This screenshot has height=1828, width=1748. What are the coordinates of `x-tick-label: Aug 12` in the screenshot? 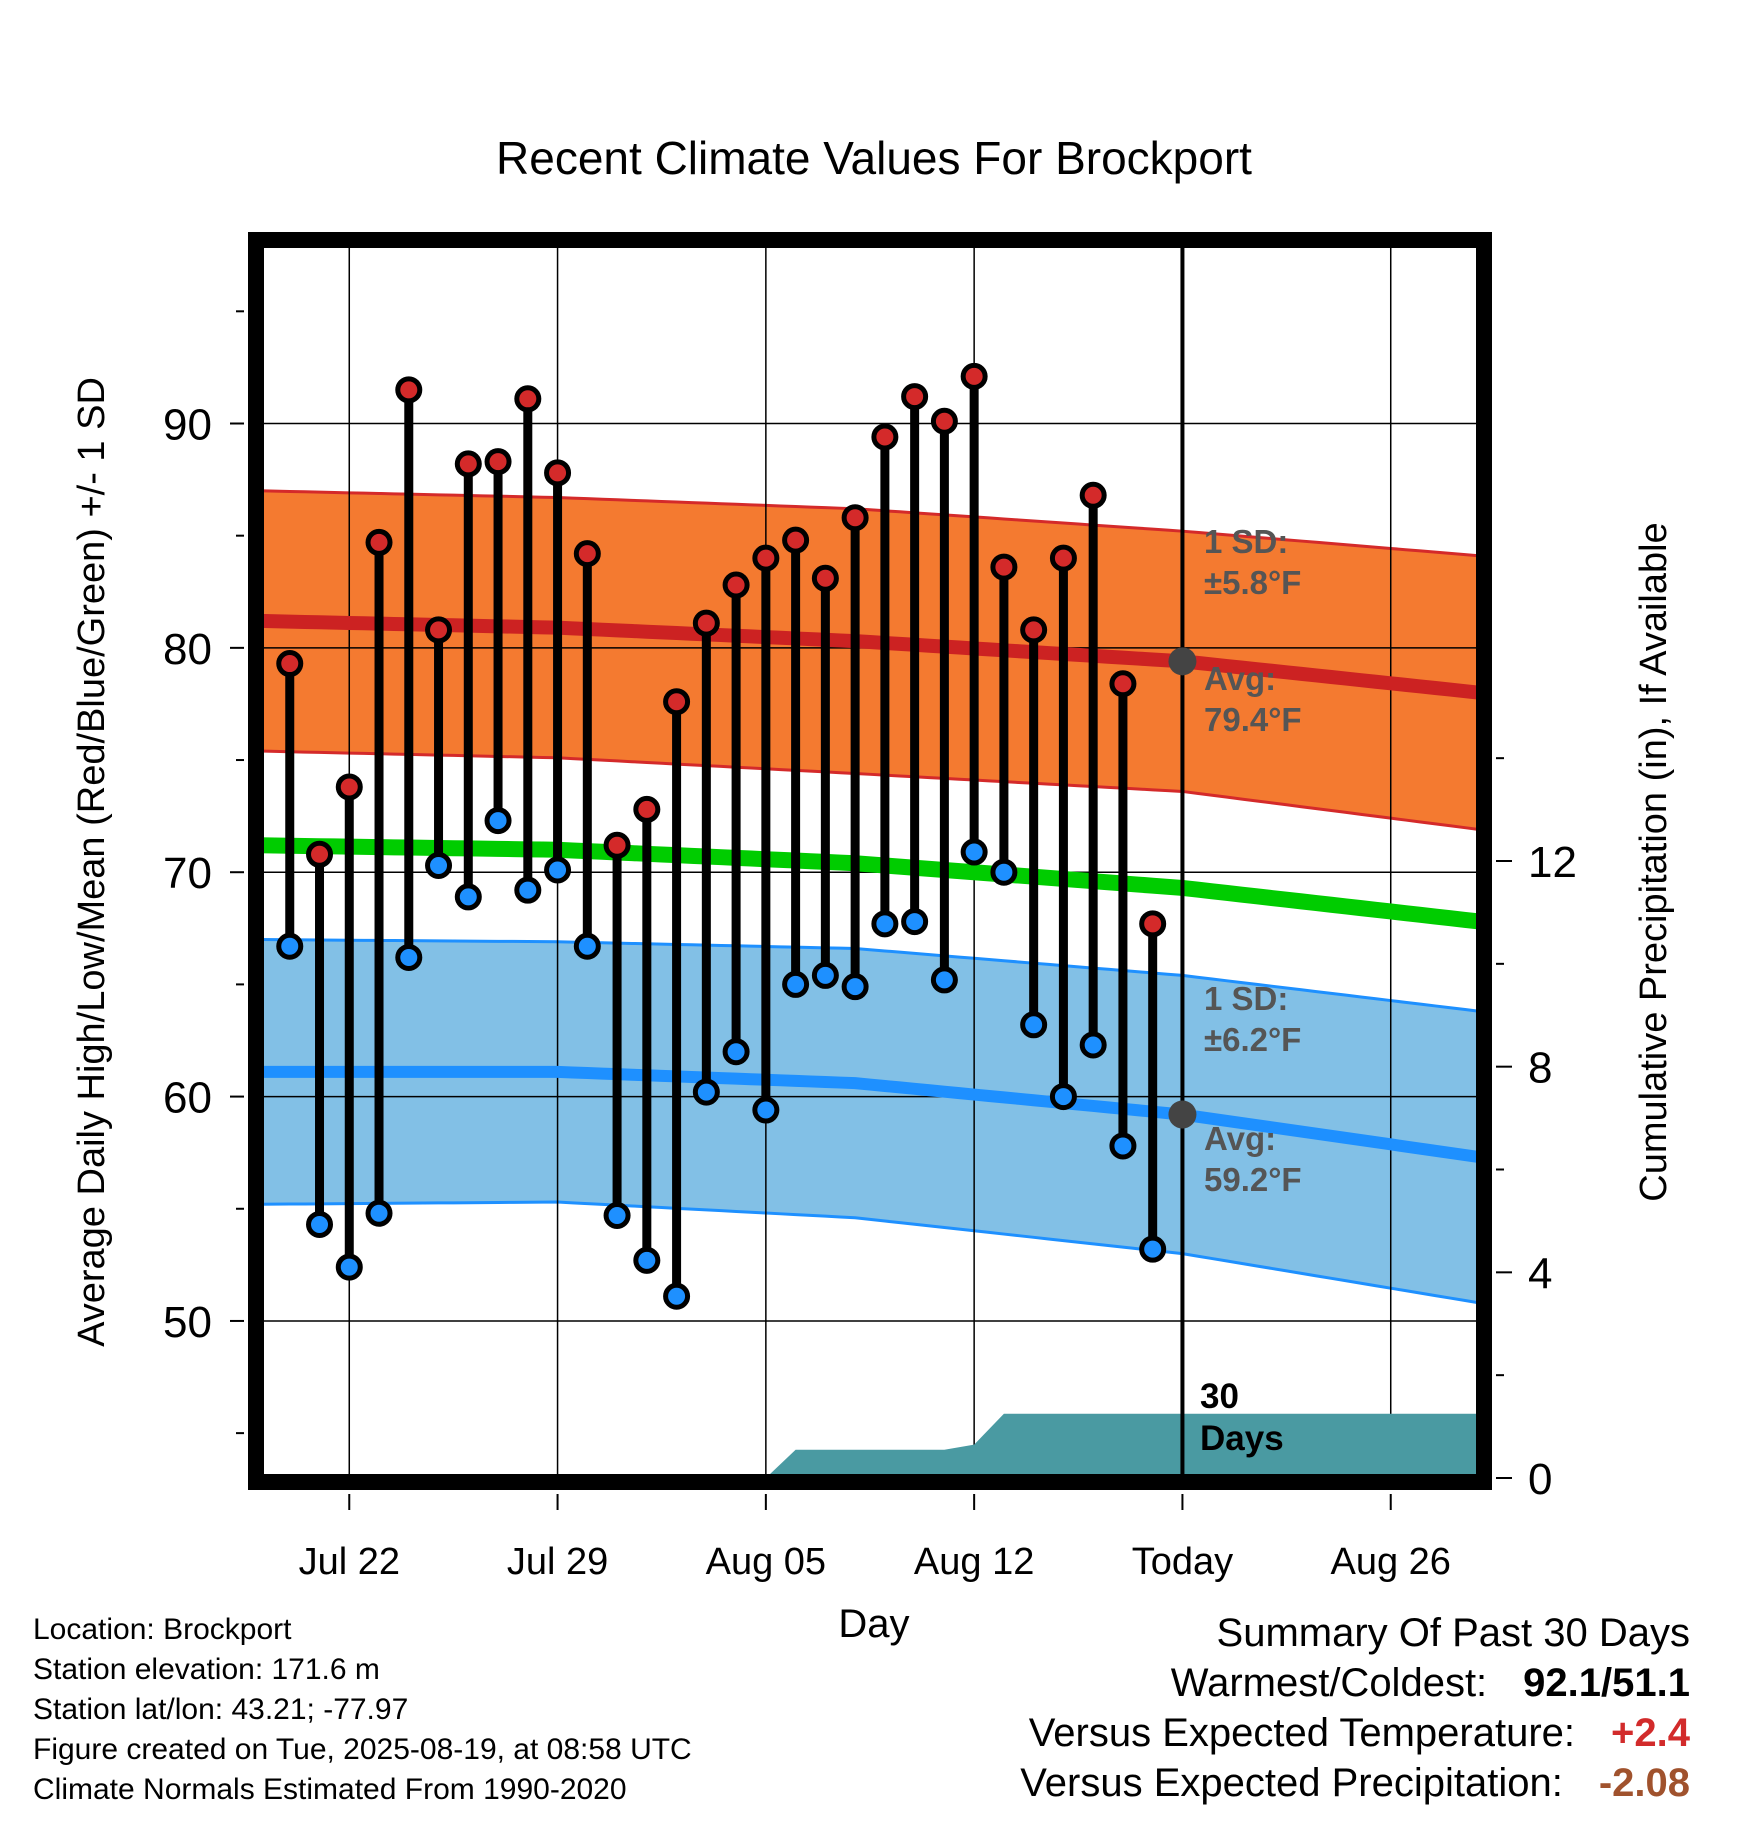 It's located at (974, 1562).